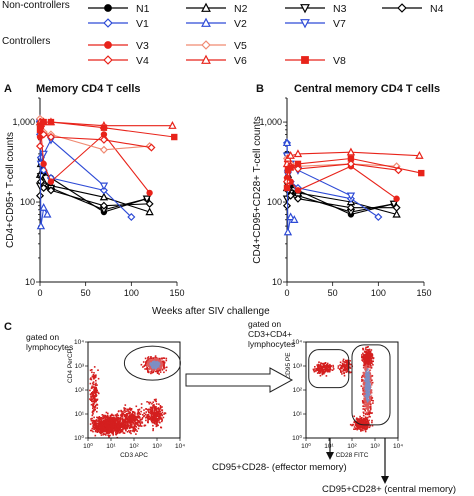 This screenshot has width=474, height=496. What do you see at coordinates (107, 129) in the screenshot?
I see `series-line-v8` at bounding box center [107, 129].